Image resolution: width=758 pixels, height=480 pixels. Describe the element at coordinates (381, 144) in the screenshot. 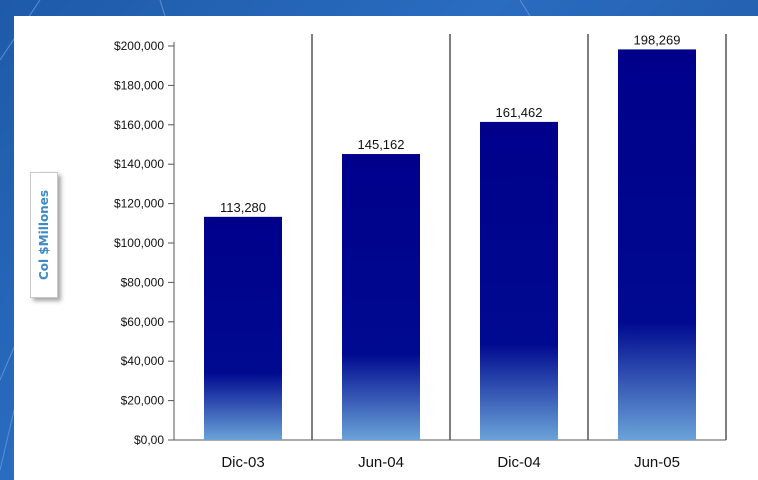

I see `bar-value-label: 145,162` at that location.